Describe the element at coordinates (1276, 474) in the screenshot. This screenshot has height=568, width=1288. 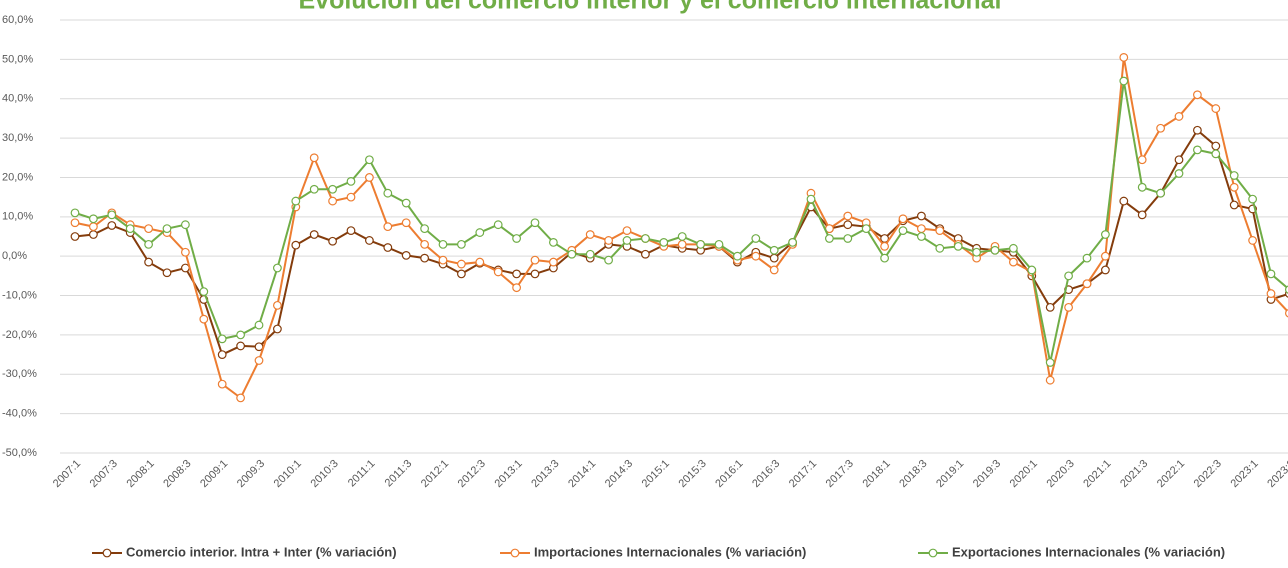
I see `x-tick-label: 2023:3` at that location.